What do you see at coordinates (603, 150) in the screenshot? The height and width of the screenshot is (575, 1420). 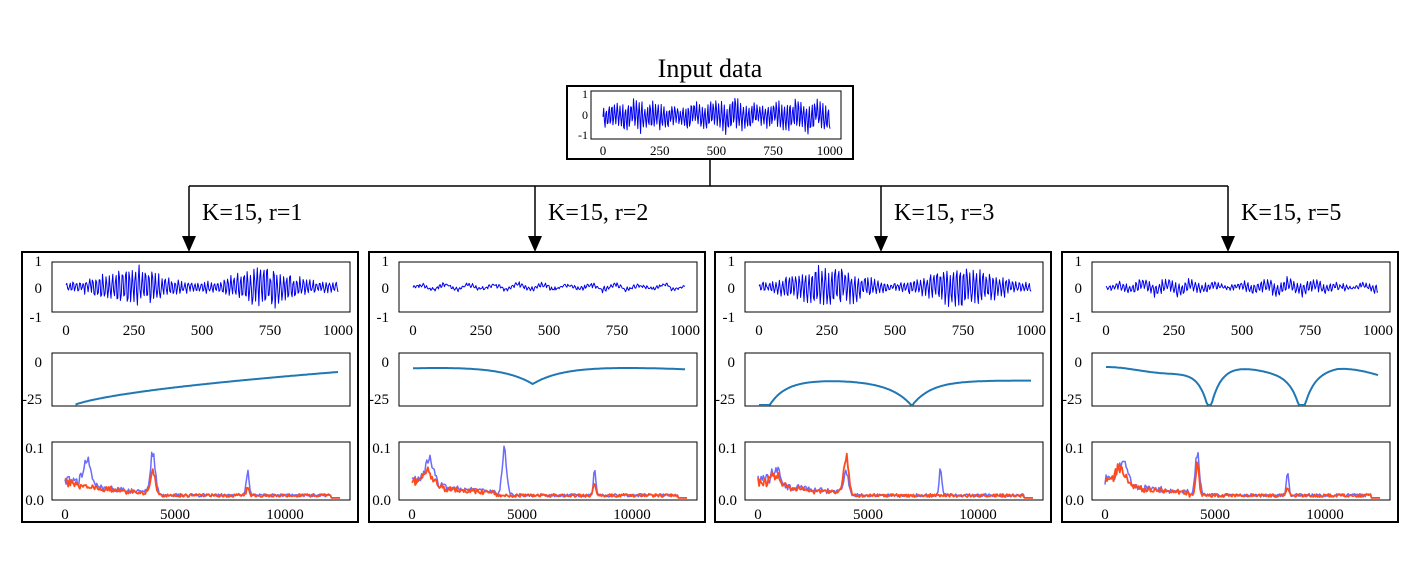 I see `input-x-tick-0: 0` at bounding box center [603, 150].